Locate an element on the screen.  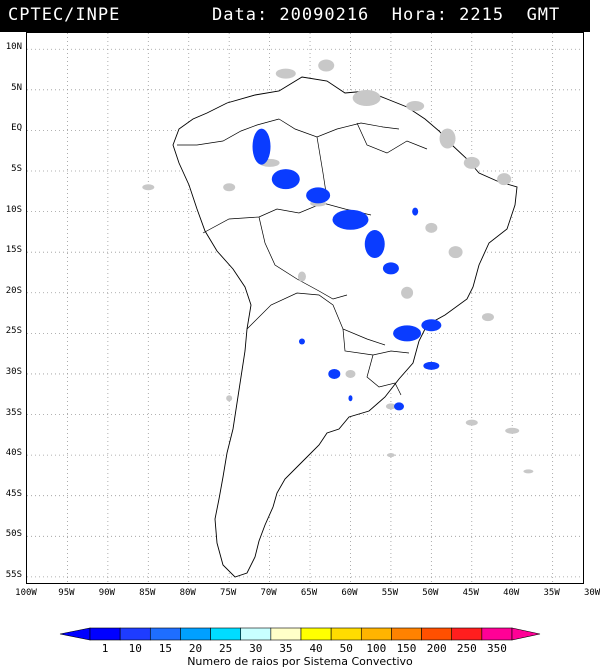
longitude-tick-label: 80W is located at coordinates (187, 593).